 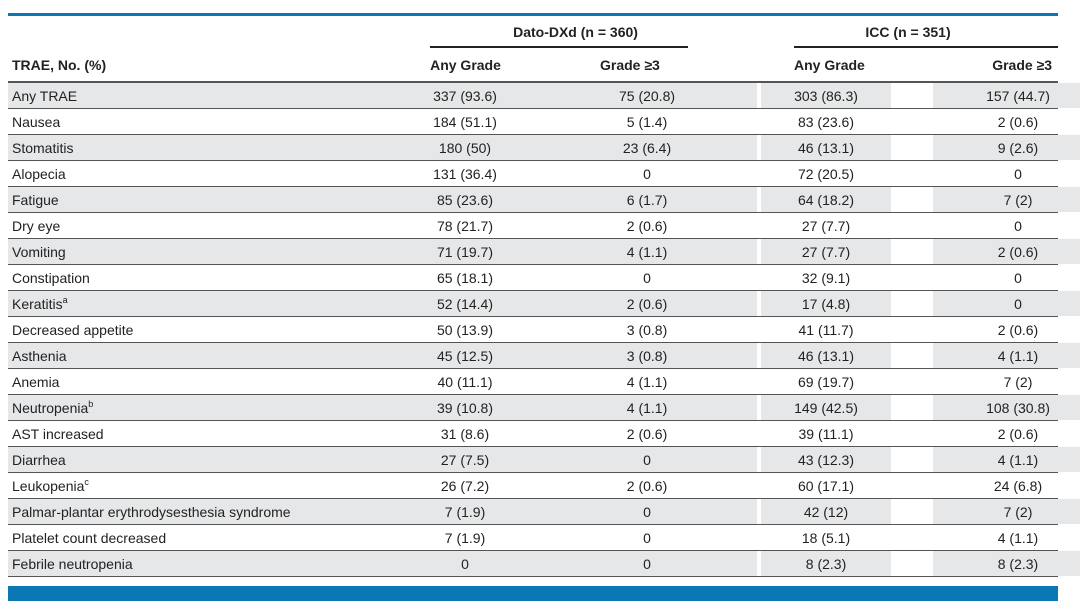 I want to click on table-row: Nausea 184 (51.1) 5 (1.4) 83 (23.6) 2 (0.6), so click(x=544, y=121).